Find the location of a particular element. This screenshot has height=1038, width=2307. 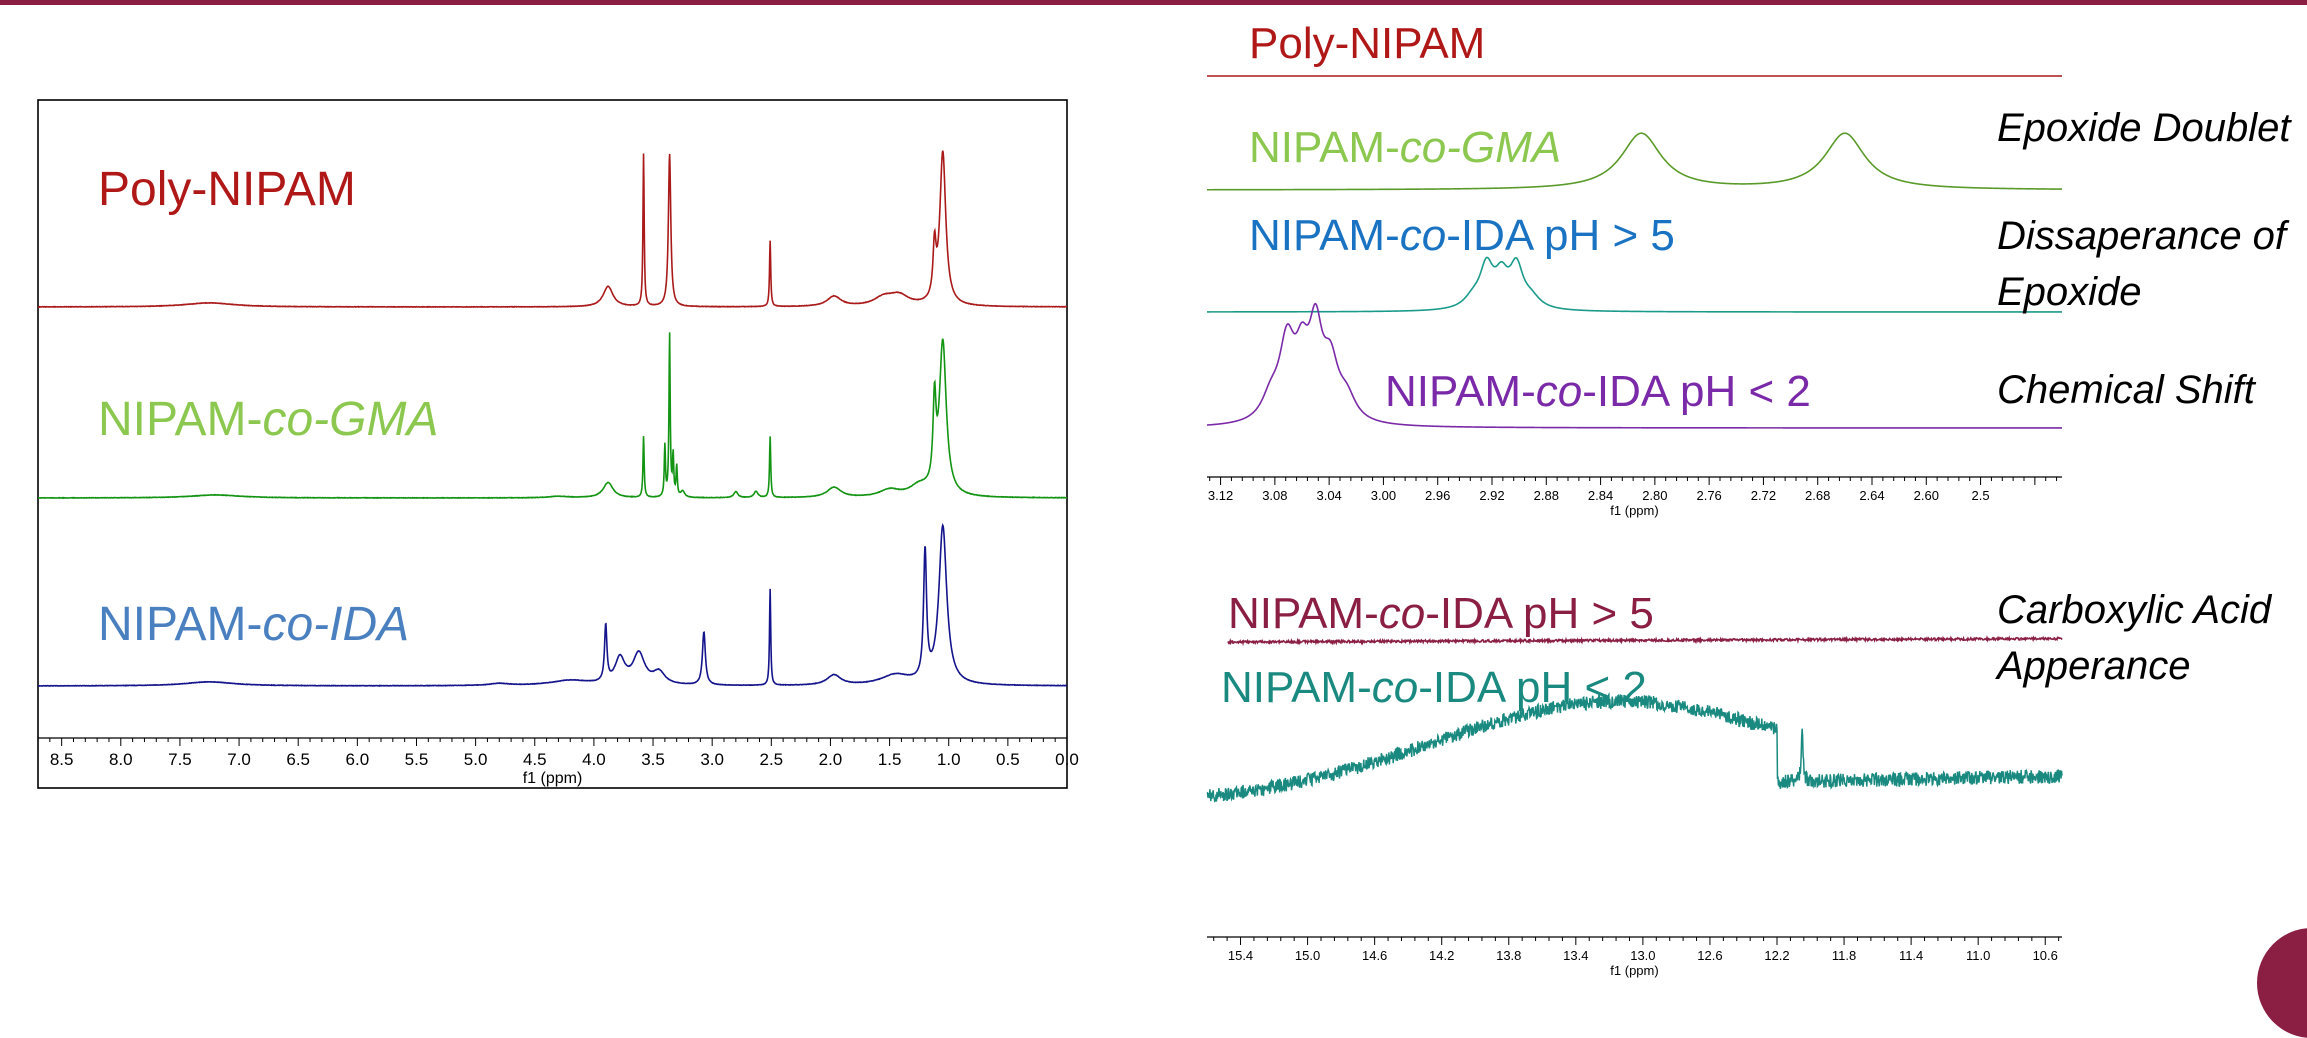

tick-label: 1.0 is located at coordinates (949, 759).